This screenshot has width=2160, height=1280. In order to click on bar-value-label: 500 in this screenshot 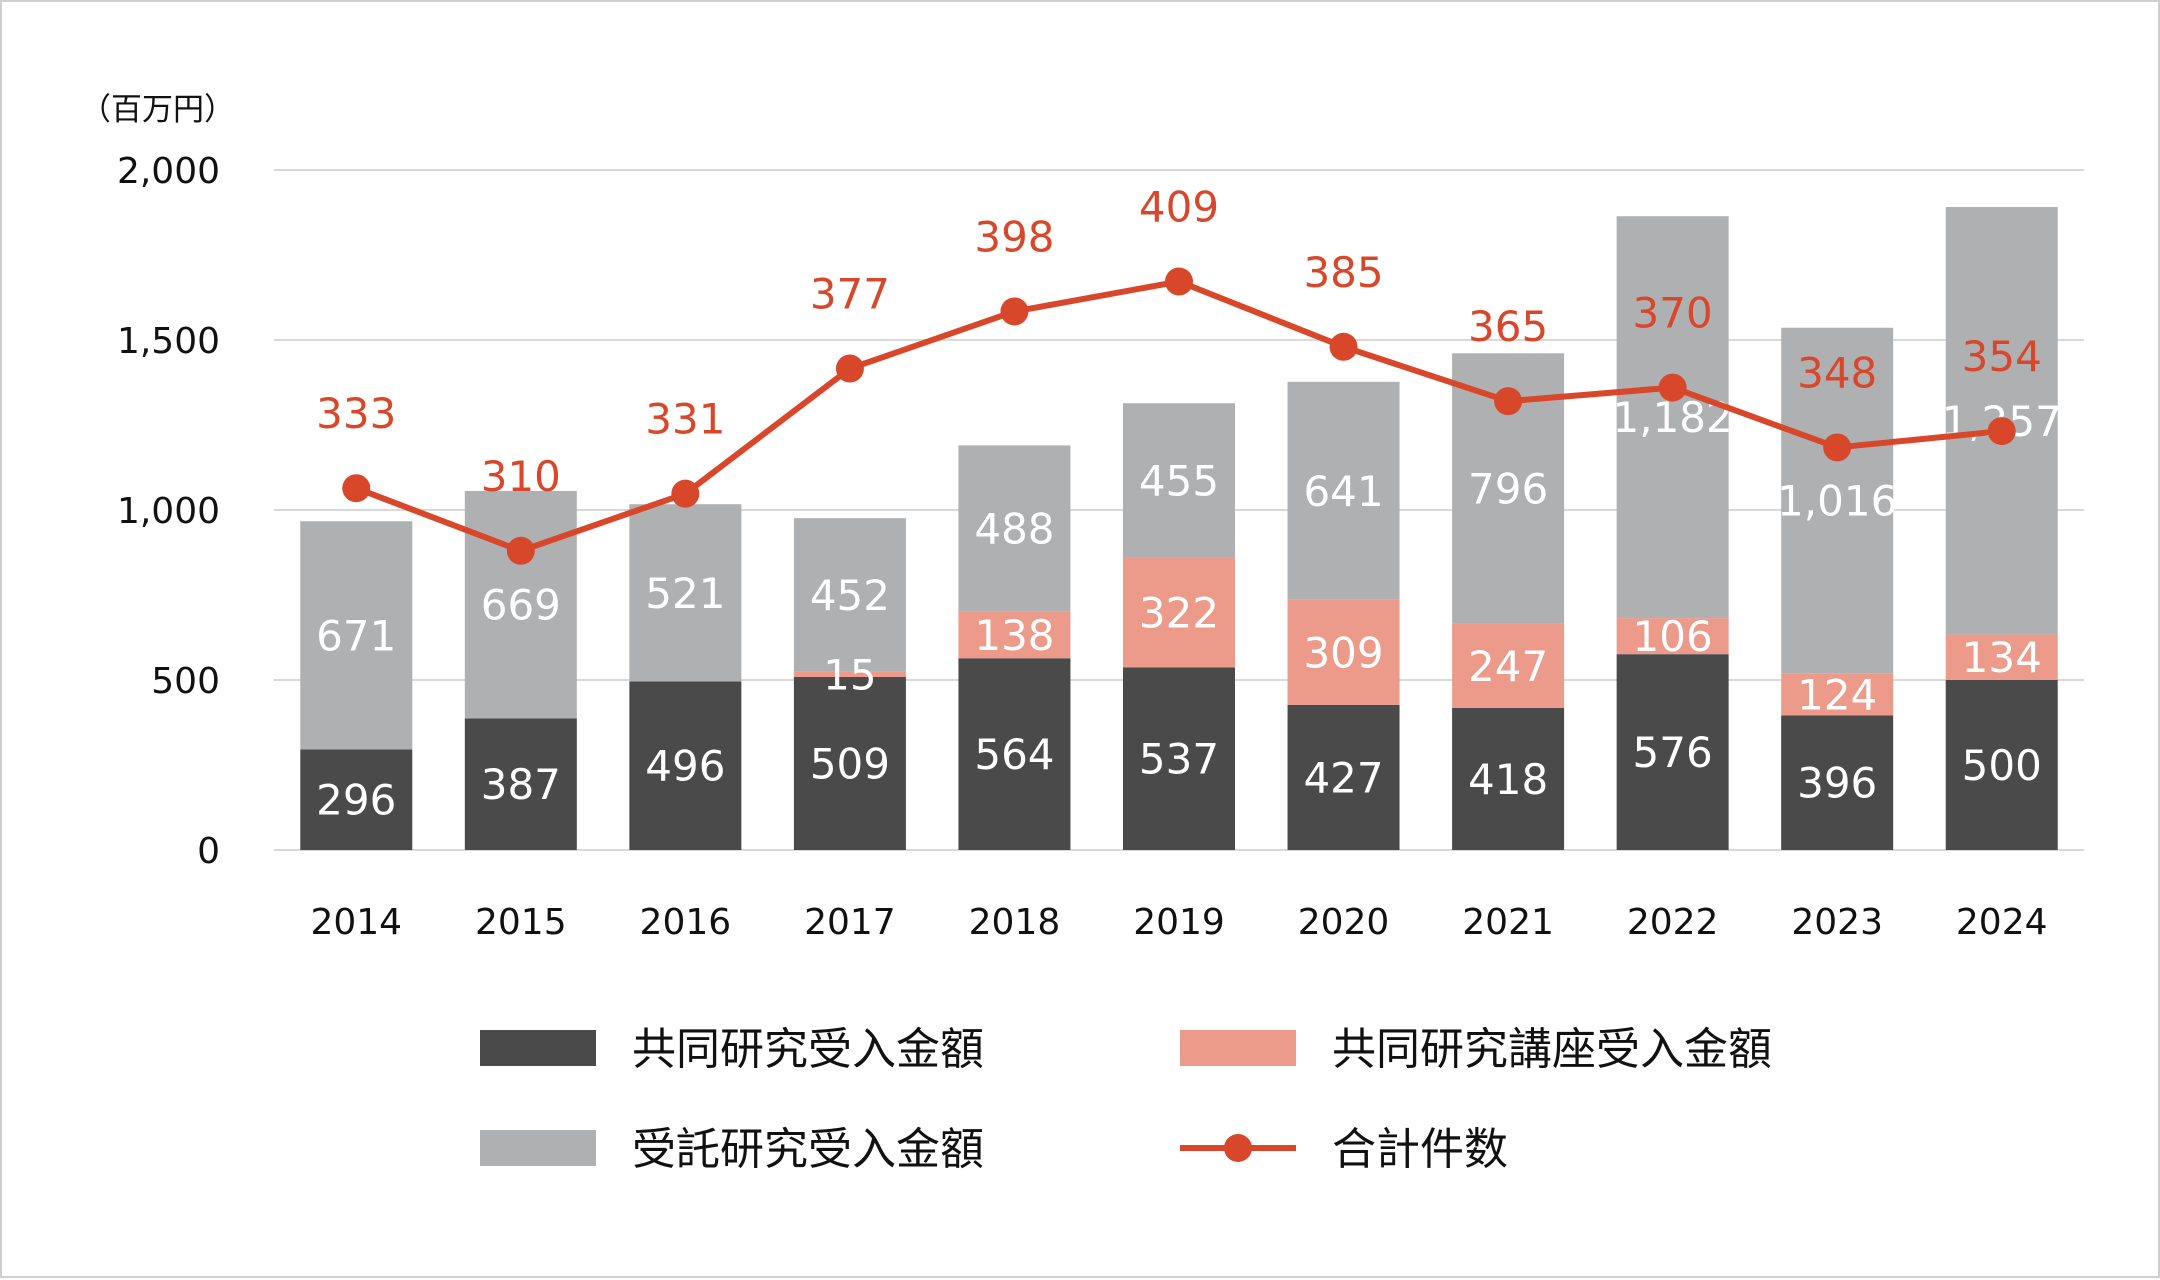, I will do `click(2002, 765)`.